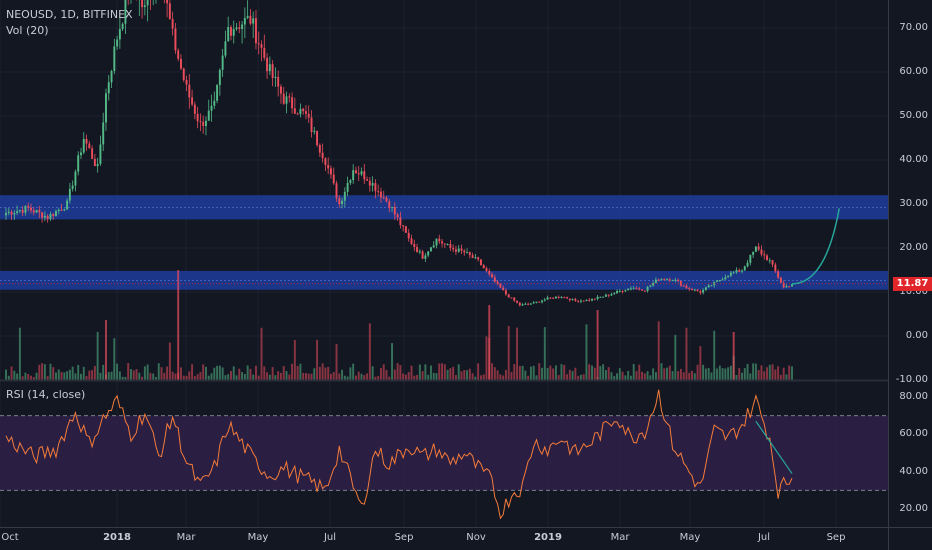 The width and height of the screenshot is (932, 550). Describe the element at coordinates (913, 508) in the screenshot. I see `rsi-tick-label: 20.00` at that location.